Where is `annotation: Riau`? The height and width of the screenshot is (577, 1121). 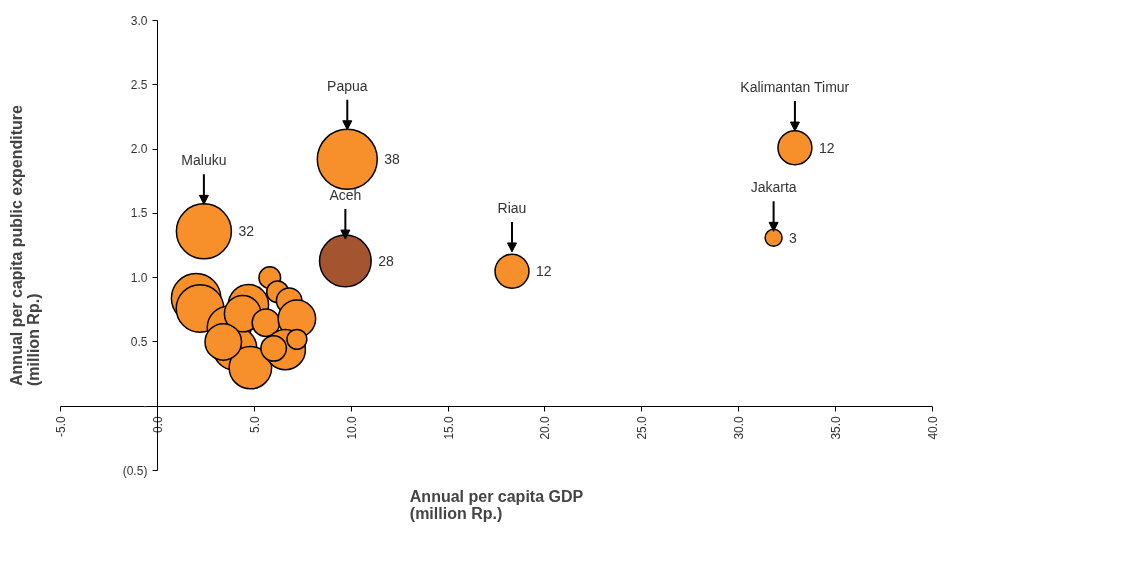 annotation: Riau is located at coordinates (512, 207).